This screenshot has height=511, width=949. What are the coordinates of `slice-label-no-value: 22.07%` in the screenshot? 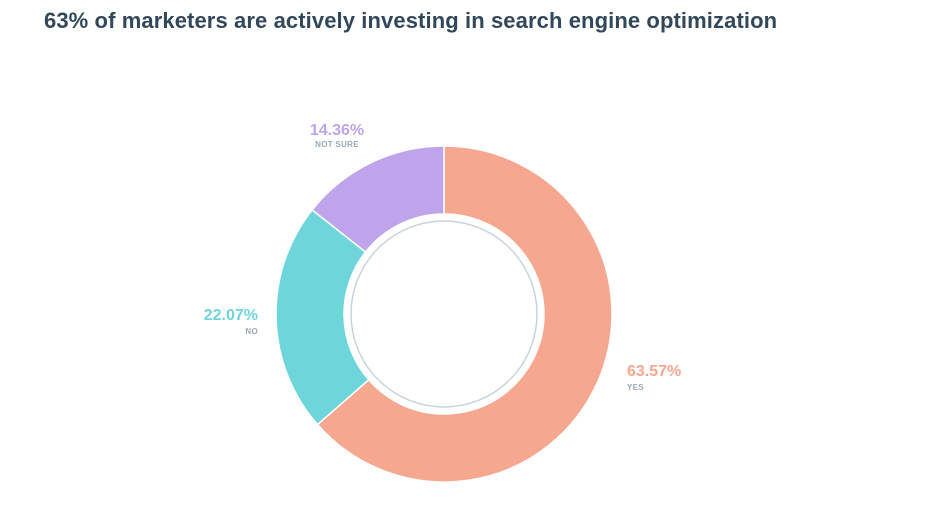 It's located at (231, 315).